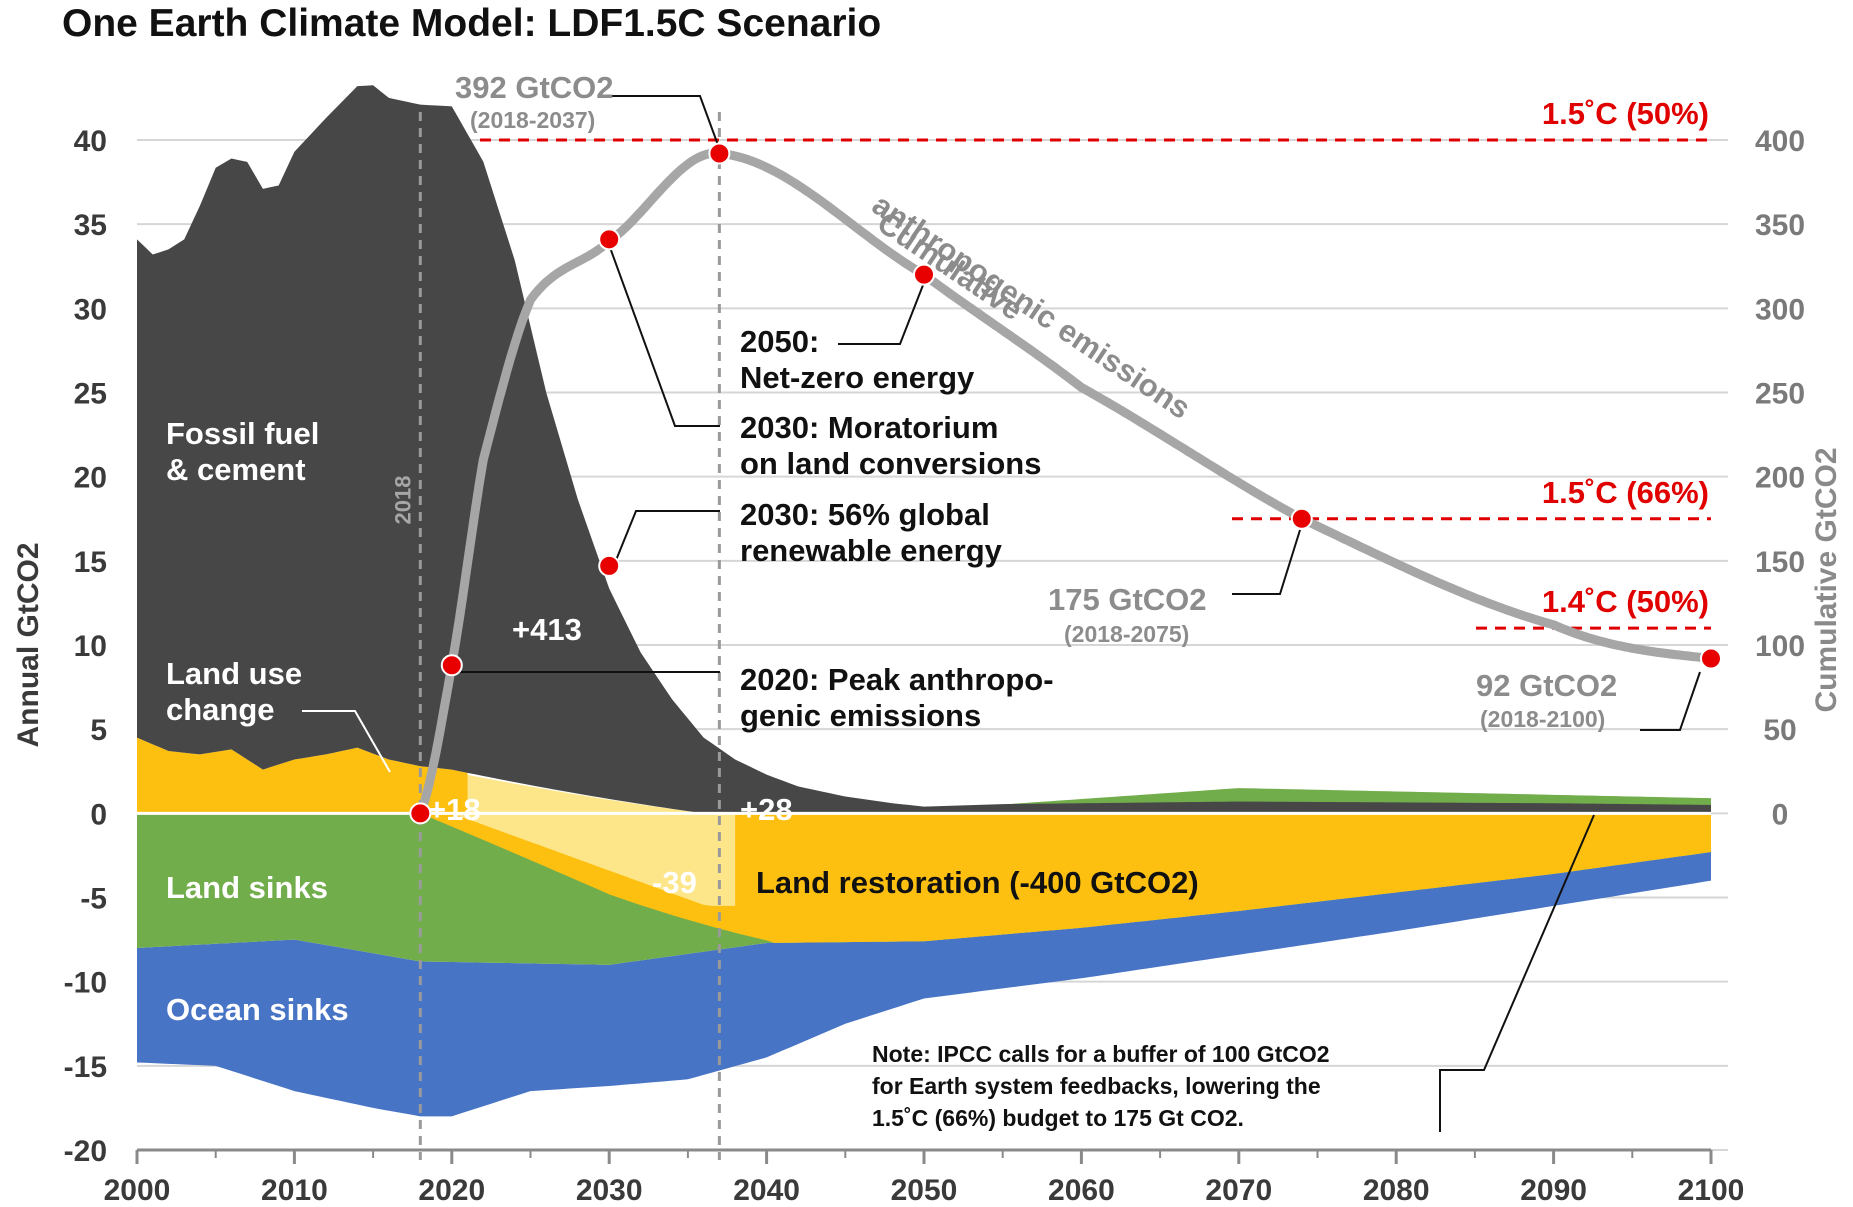 The width and height of the screenshot is (1853, 1207). Describe the element at coordinates (93, 899) in the screenshot. I see `ytick-left-label: -5` at that location.